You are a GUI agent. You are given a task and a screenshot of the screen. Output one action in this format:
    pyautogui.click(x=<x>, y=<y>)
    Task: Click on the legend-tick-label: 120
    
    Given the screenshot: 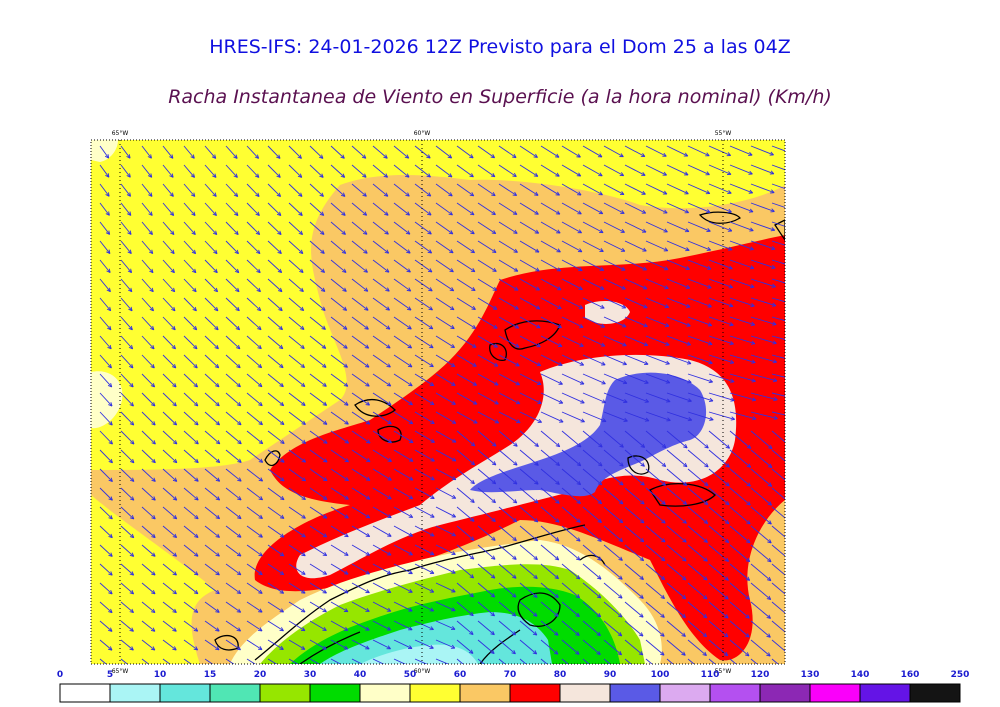 What is the action you would take?
    pyautogui.click(x=760, y=675)
    